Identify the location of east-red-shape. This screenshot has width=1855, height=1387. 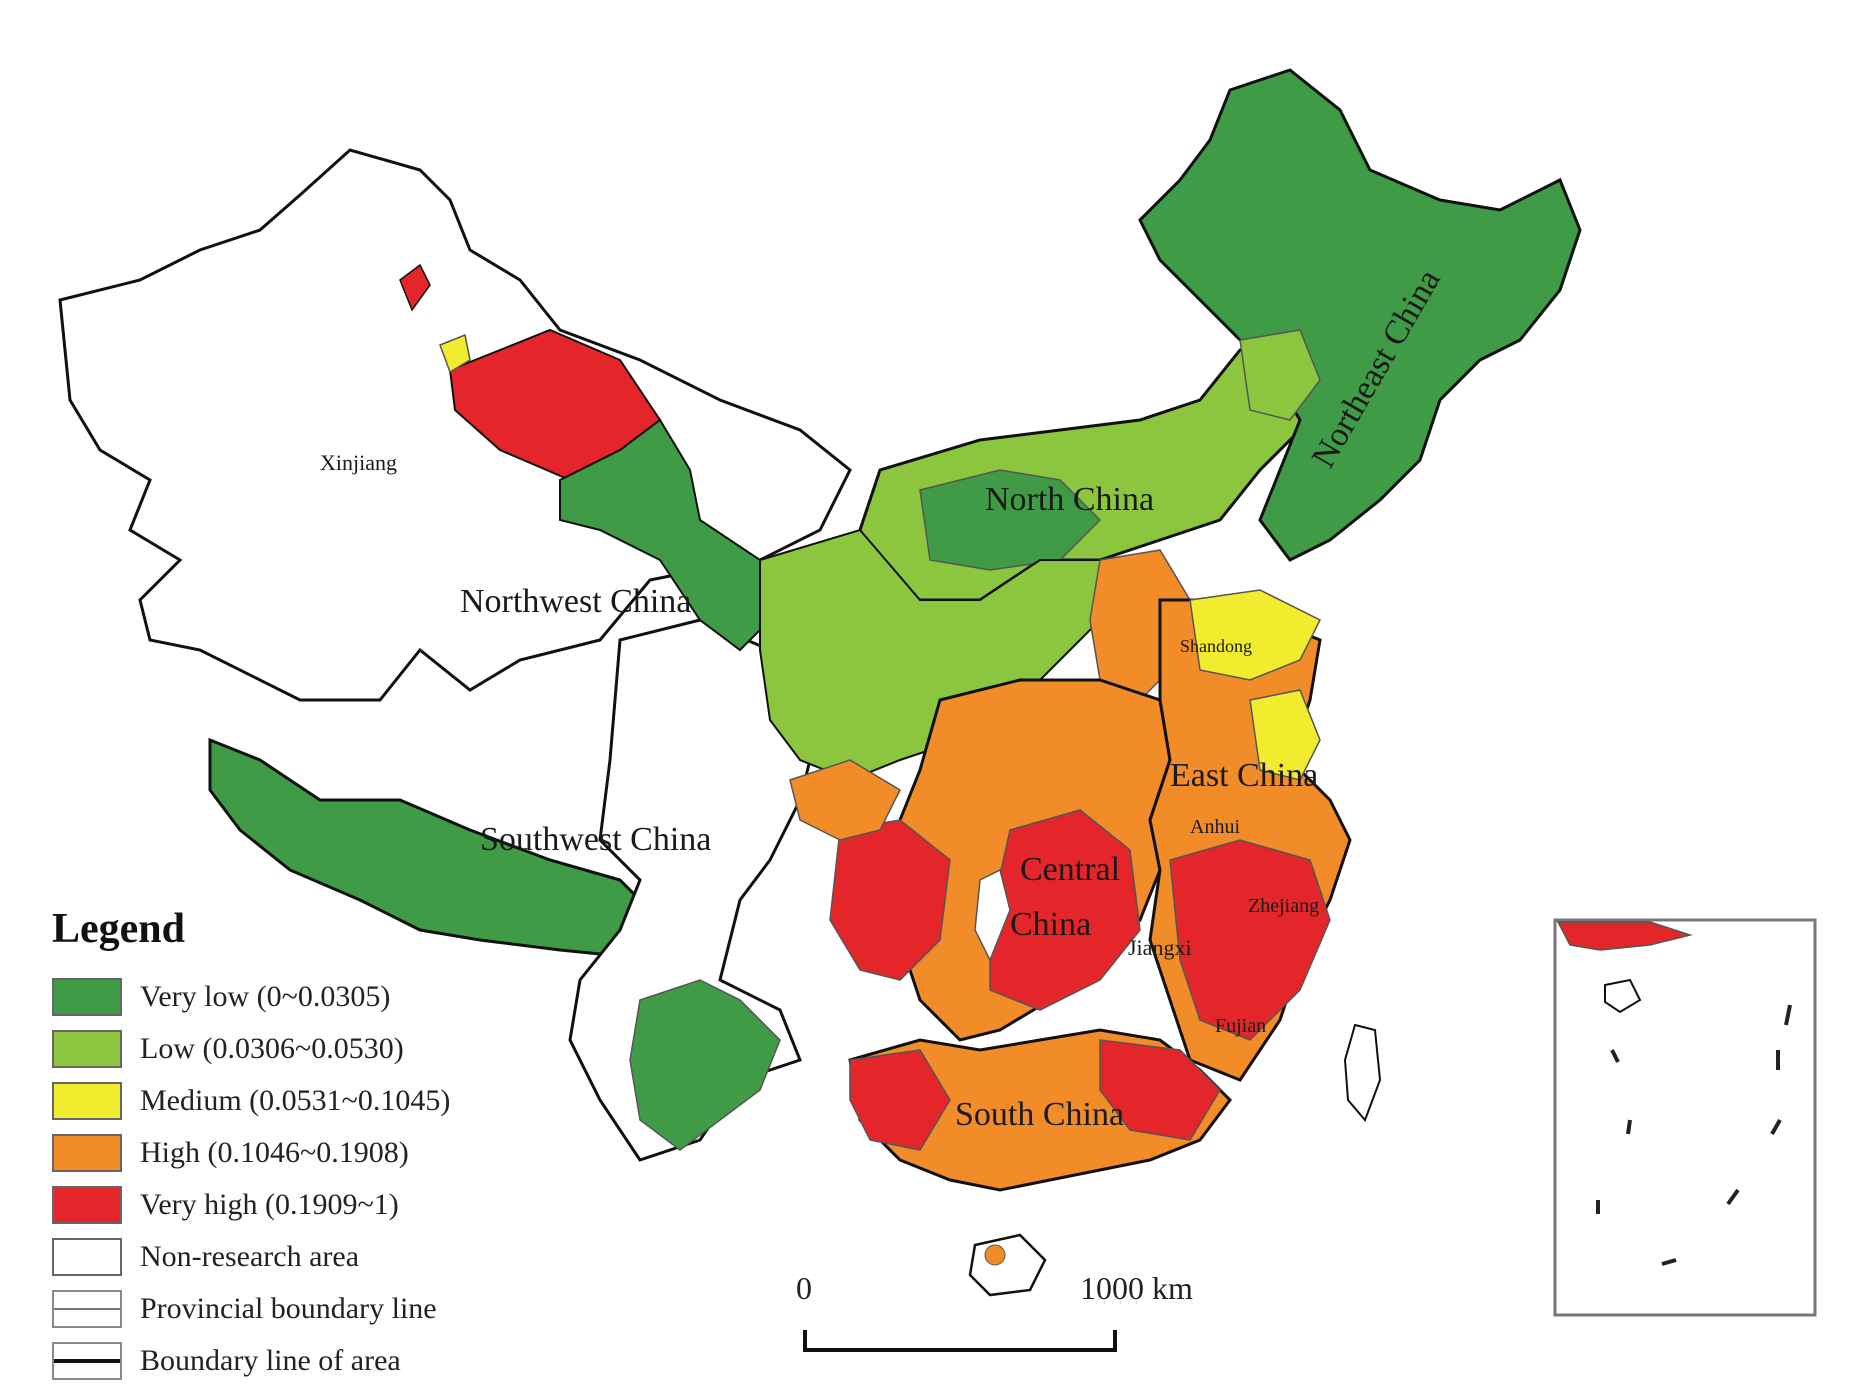
(1250, 940).